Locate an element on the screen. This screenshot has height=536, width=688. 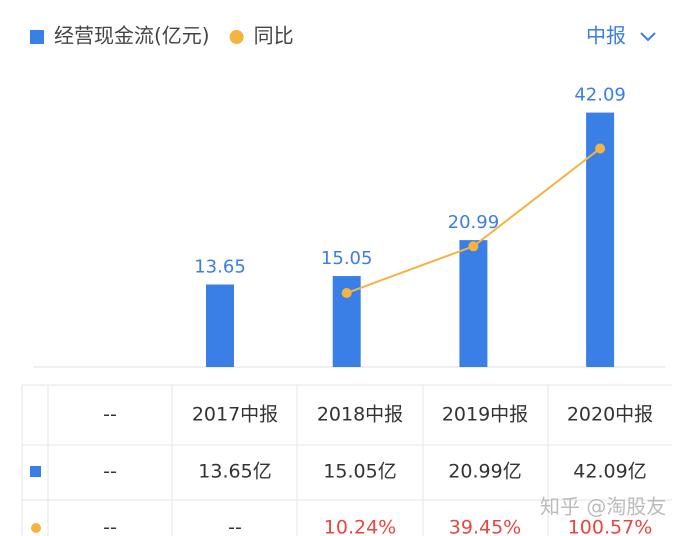
value-label: 13.65 is located at coordinates (220, 266).